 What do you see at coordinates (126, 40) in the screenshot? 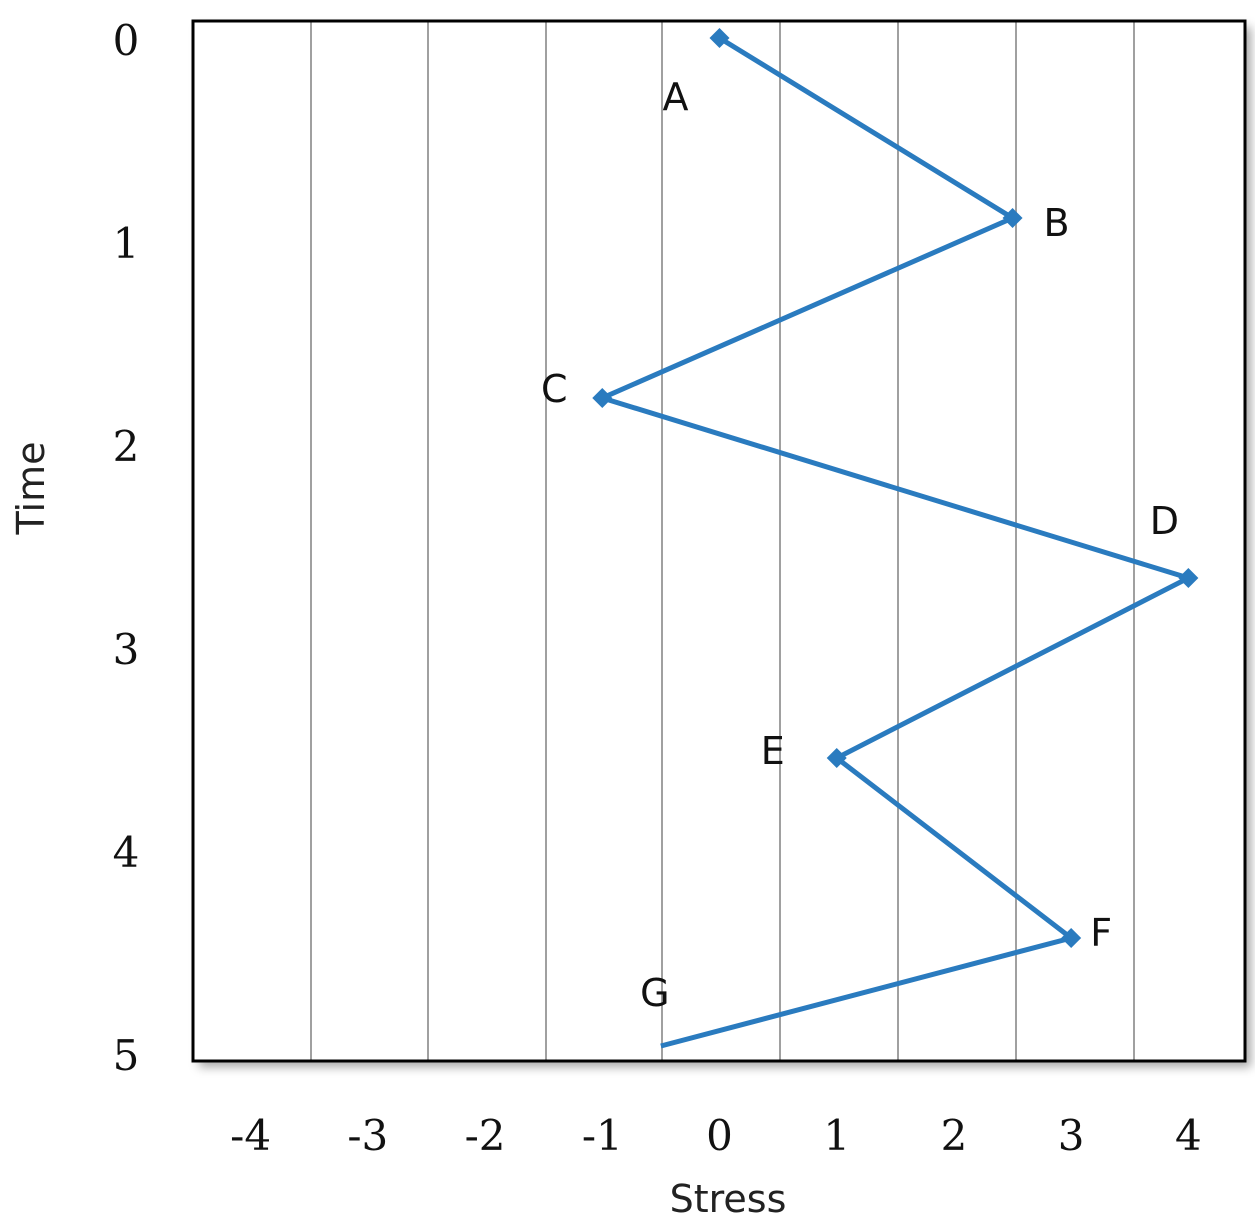
I see `y-tick-label: 0` at bounding box center [126, 40].